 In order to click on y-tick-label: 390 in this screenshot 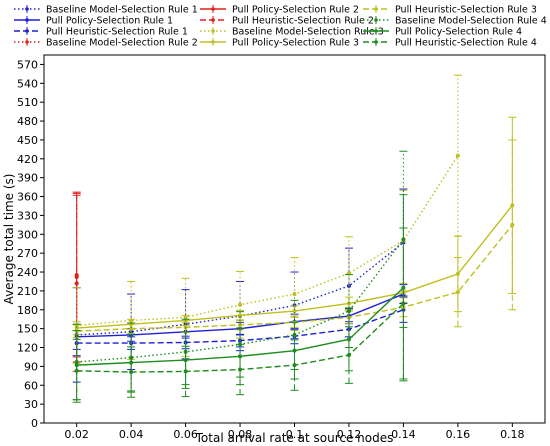, I will do `click(27, 178)`.